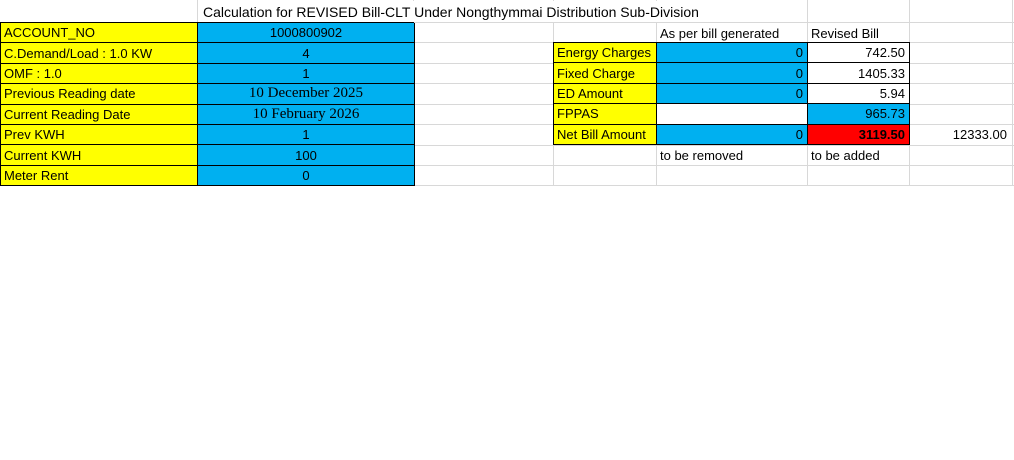  What do you see at coordinates (306, 155) in the screenshot?
I see `cell-current-kwh-value: 100` at bounding box center [306, 155].